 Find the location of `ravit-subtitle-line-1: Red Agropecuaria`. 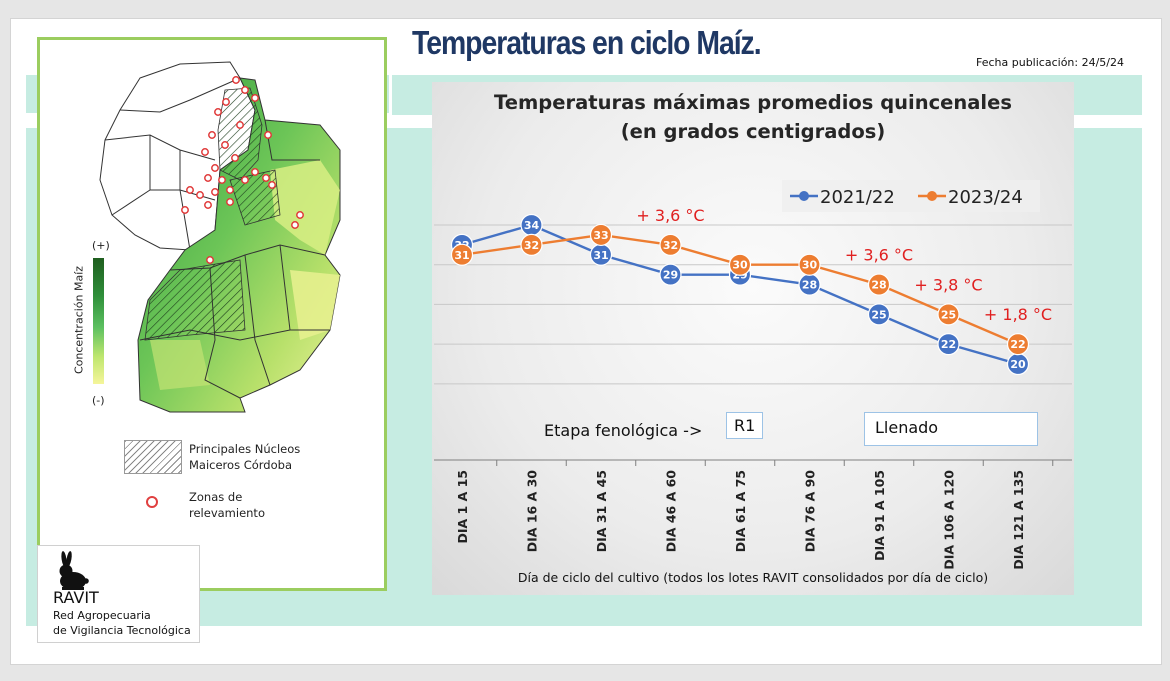

ravit-subtitle-line-1: Red Agropecuaria is located at coordinates (102, 615).